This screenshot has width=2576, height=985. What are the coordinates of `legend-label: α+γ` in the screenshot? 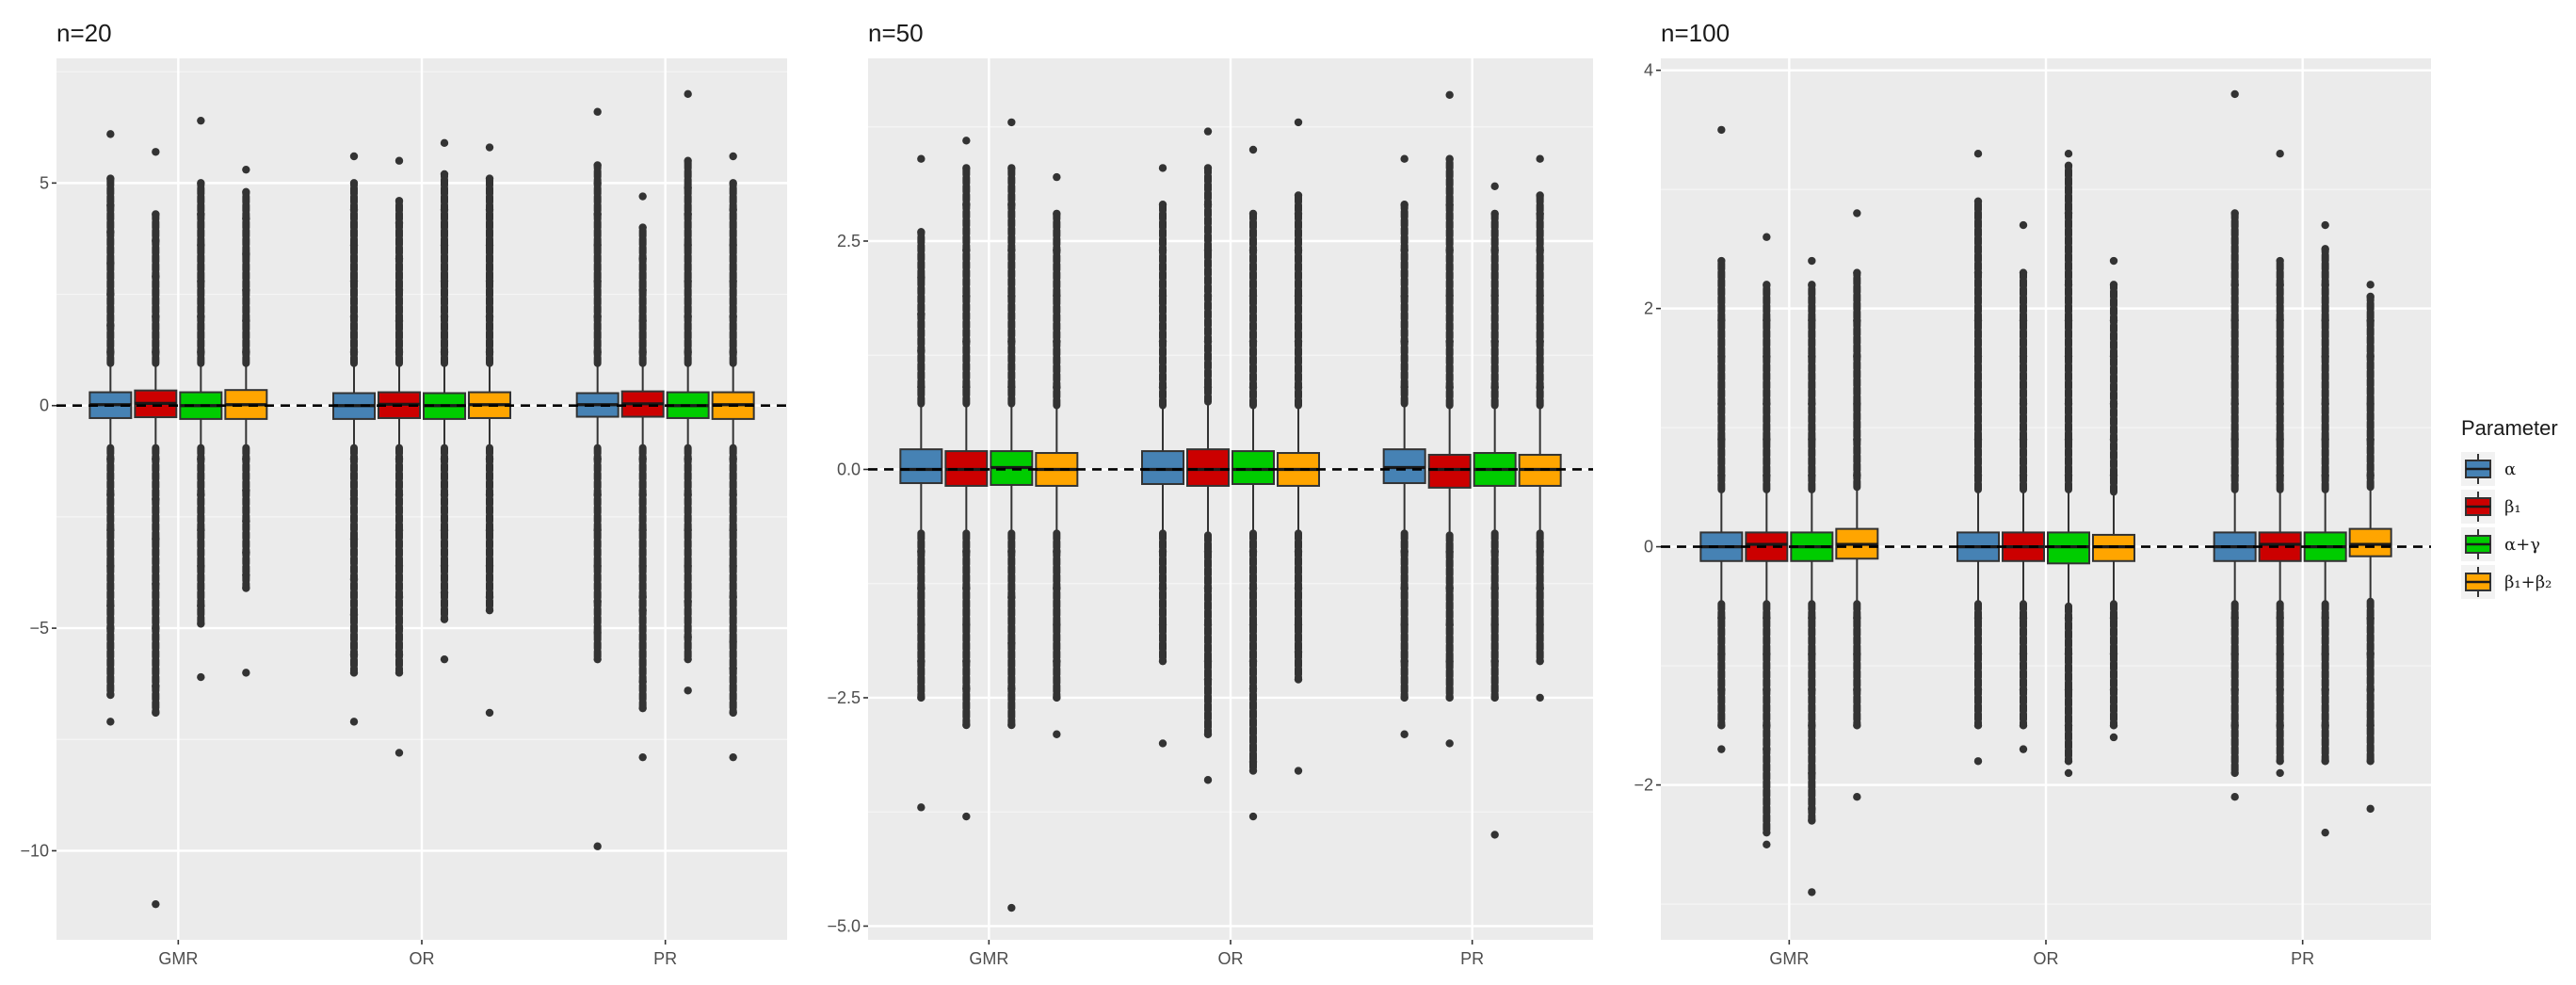 It's located at (2522, 545).